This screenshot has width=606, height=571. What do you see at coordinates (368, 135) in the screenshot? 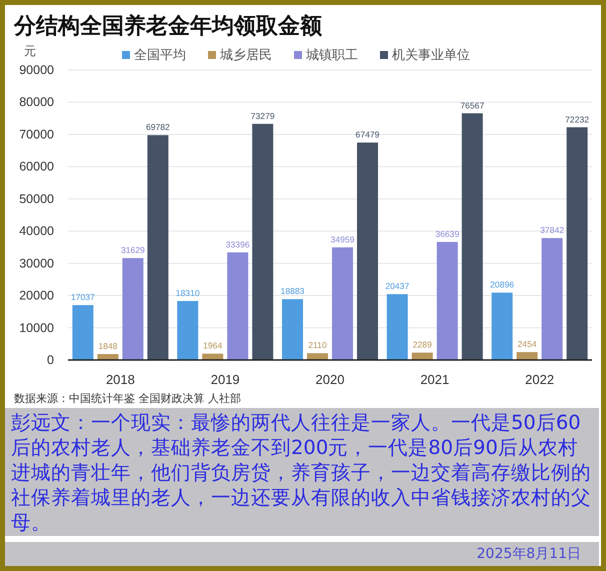
I see `data-label: 67479` at bounding box center [368, 135].